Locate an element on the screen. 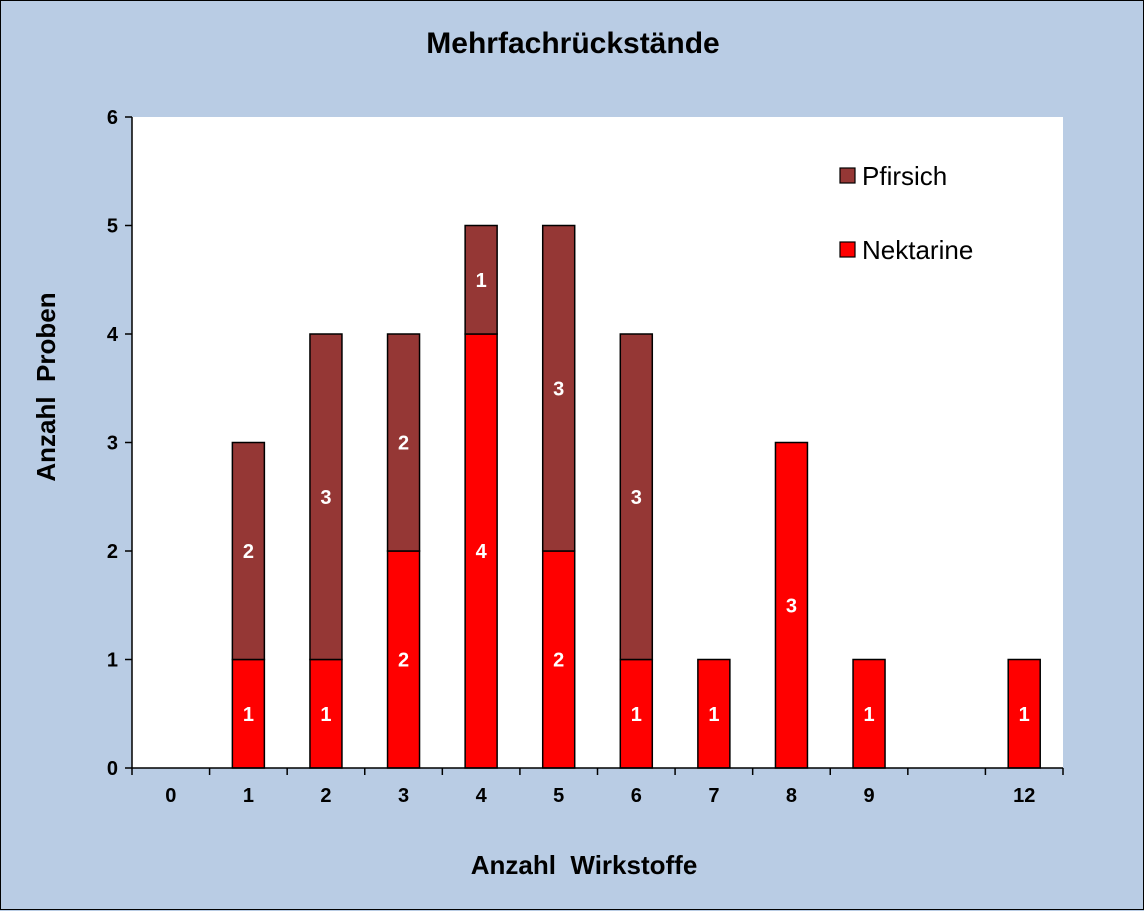  bar-label-pfirsich-2: 3 is located at coordinates (325, 498).